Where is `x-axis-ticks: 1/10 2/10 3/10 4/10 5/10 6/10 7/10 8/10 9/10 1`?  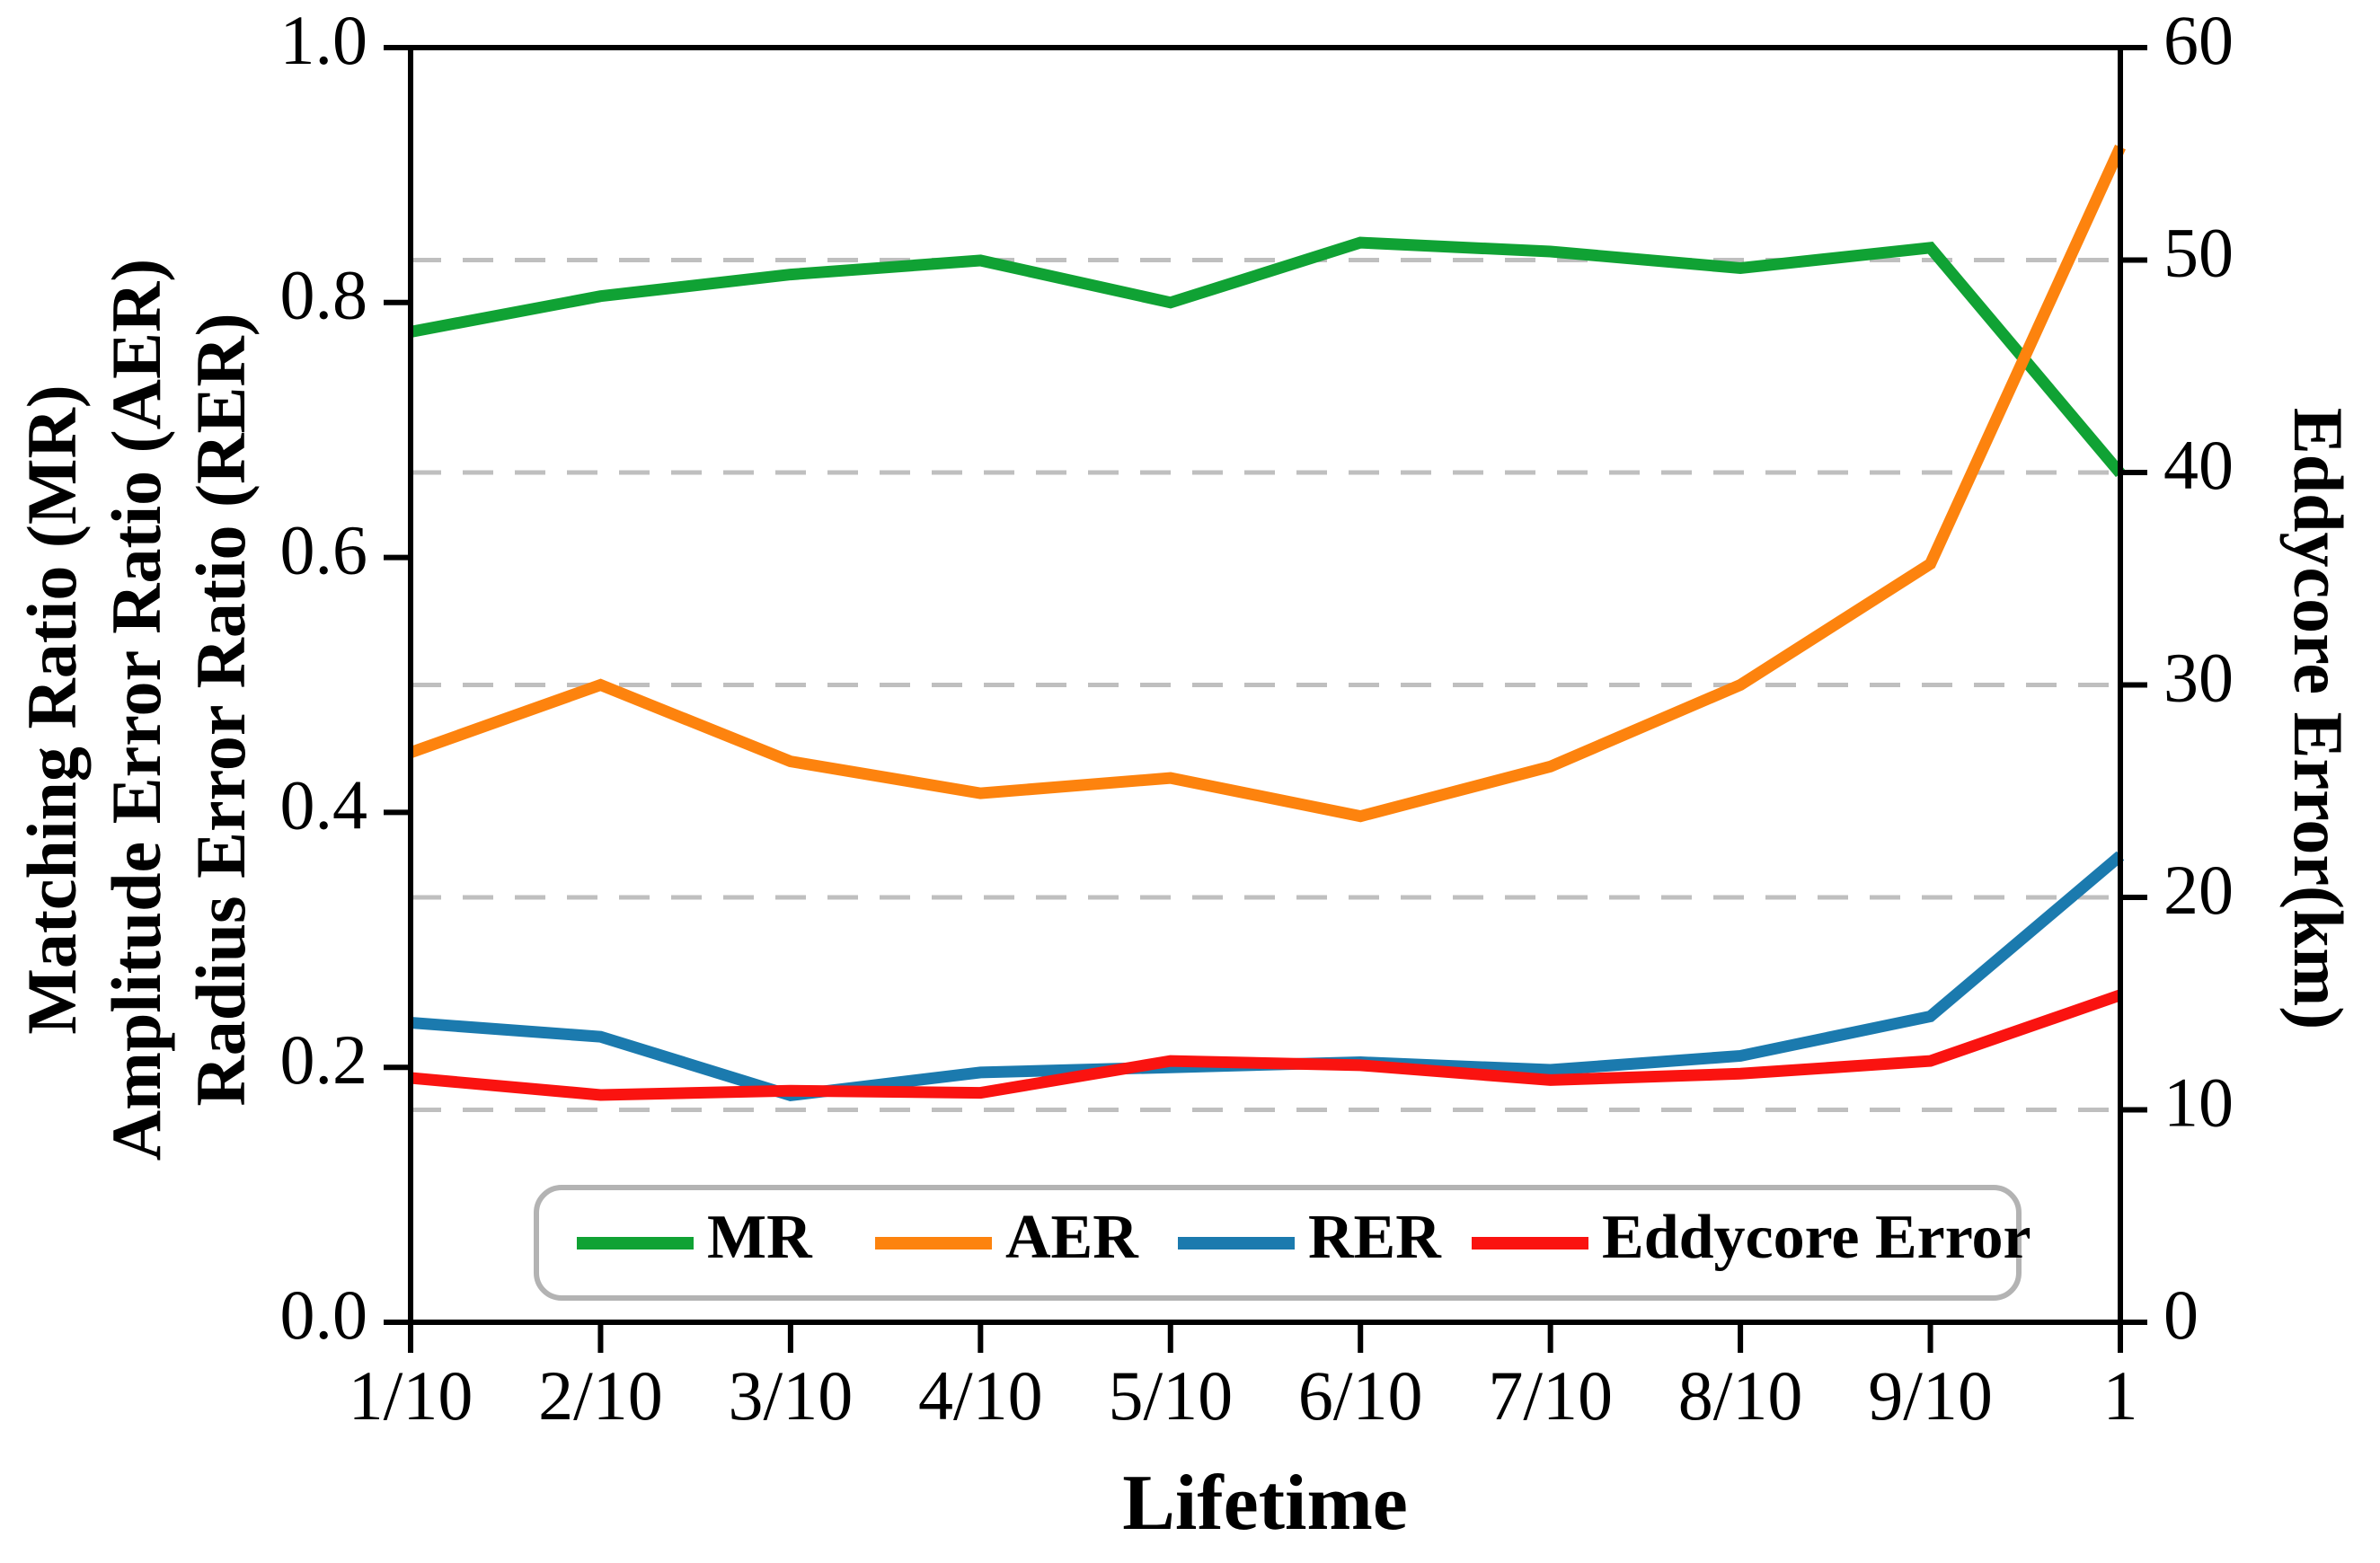 x-axis-ticks: 1/10 2/10 3/10 4/10 5/10 6/10 7/10 8/10 9/10 1 is located at coordinates (1243, 1378).